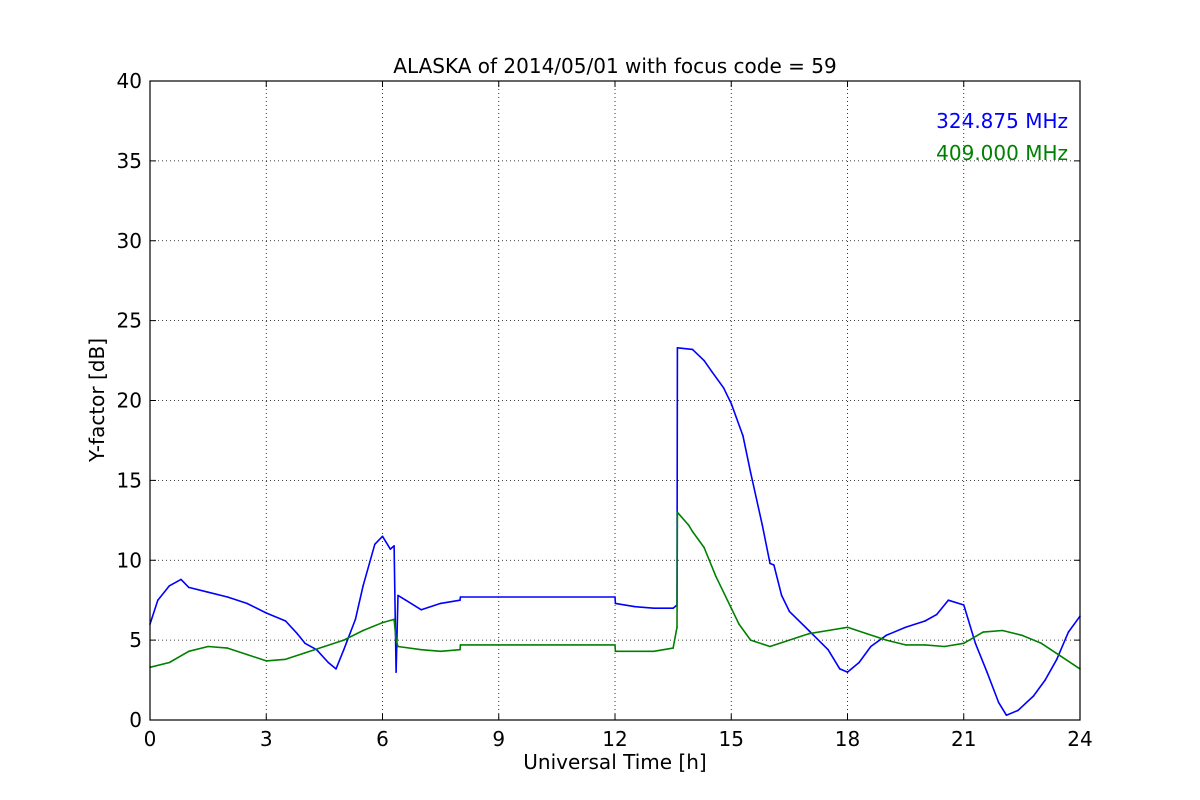 The width and height of the screenshot is (1200, 800). Describe the element at coordinates (129, 480) in the screenshot. I see `y-tick-label: 15` at that location.